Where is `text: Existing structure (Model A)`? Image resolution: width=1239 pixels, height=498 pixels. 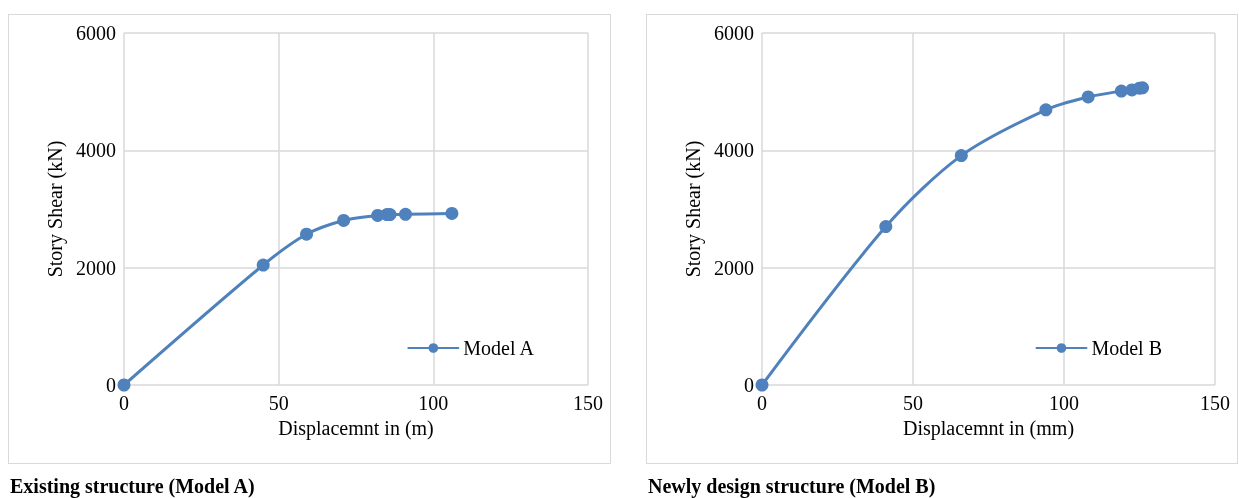 text: Existing structure (Model A) is located at coordinates (132, 486).